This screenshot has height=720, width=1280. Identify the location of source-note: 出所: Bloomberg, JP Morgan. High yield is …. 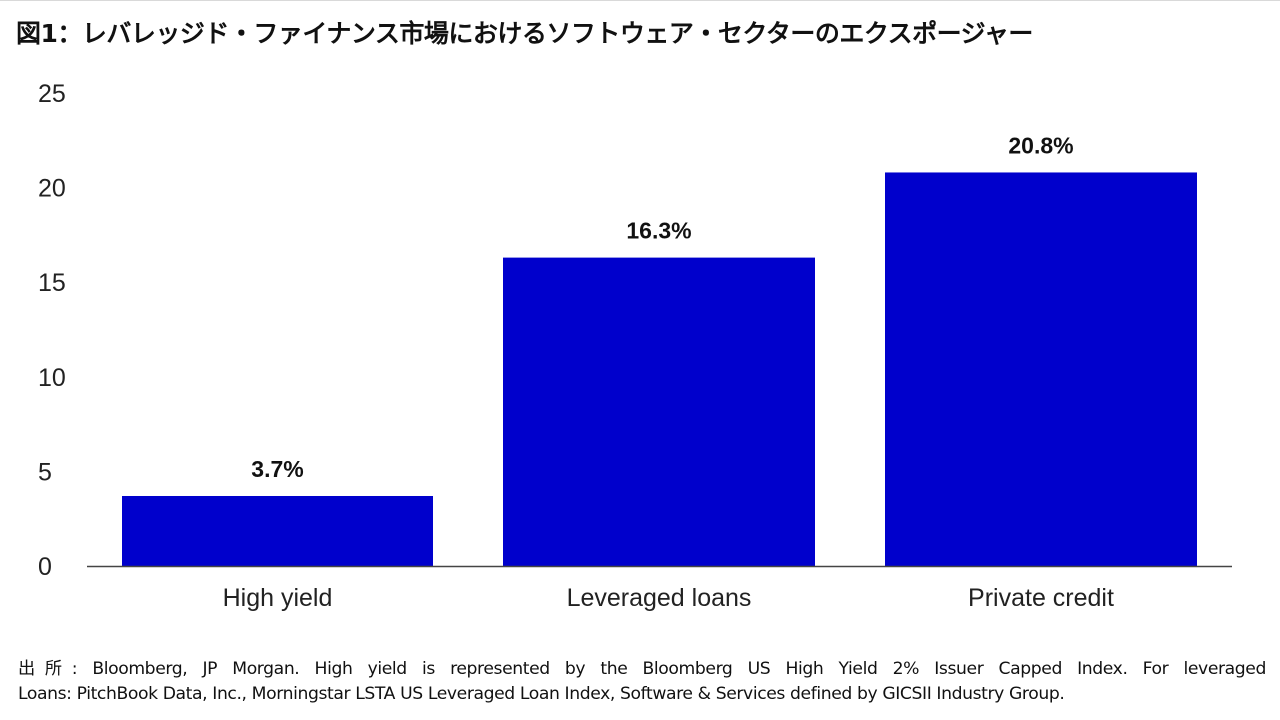
(642, 682).